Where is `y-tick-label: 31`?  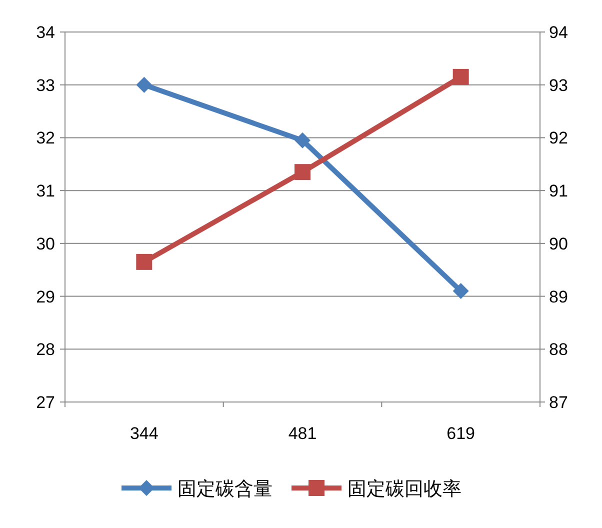
y-tick-label: 31 is located at coordinates (45, 191).